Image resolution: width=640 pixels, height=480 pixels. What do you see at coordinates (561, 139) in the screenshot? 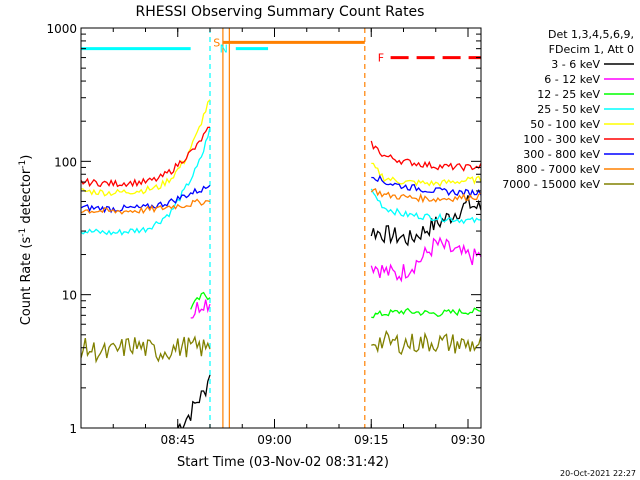
I see `legend-label: 100 - 300 keV` at bounding box center [561, 139].